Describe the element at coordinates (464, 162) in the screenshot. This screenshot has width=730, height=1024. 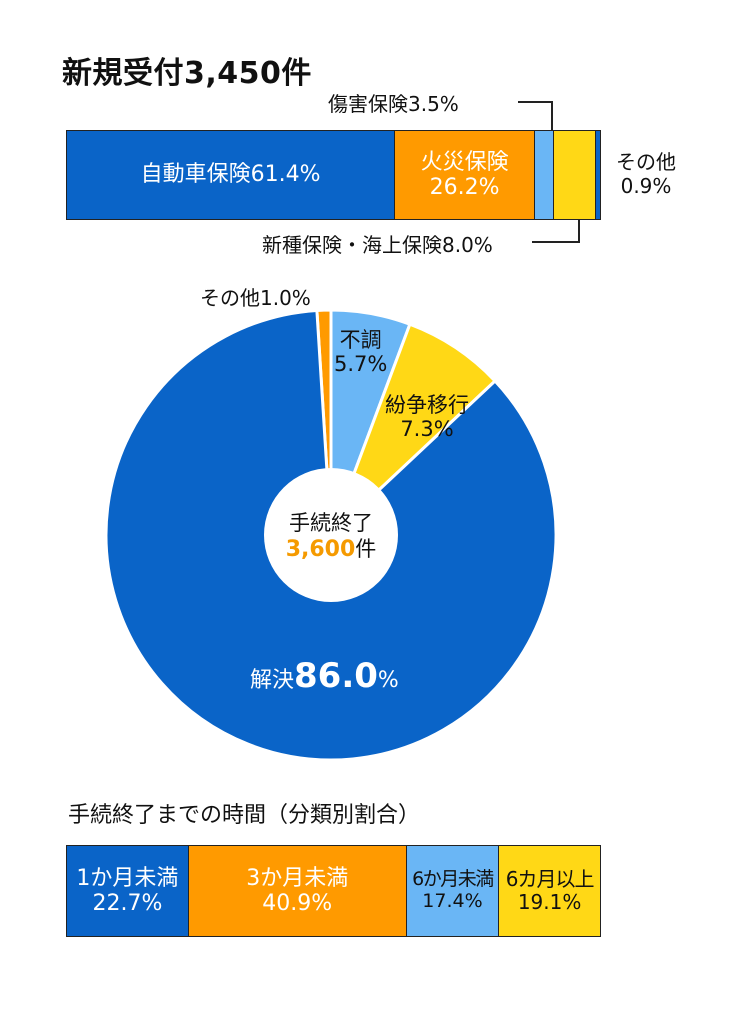
I see `bar-label-fire-name: 火災保険` at that location.